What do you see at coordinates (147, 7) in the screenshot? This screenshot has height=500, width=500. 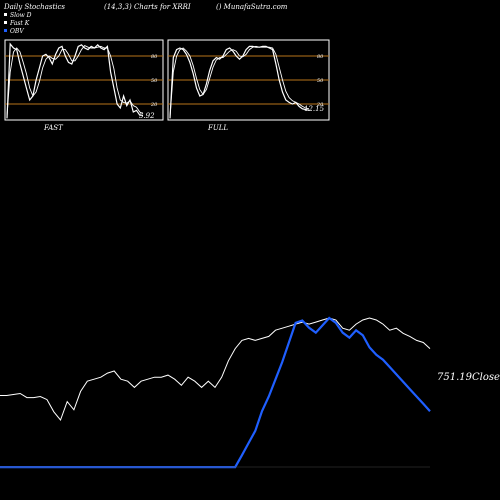 I see `header-center: (14,3,3) Charts for XRRI` at bounding box center [147, 7].